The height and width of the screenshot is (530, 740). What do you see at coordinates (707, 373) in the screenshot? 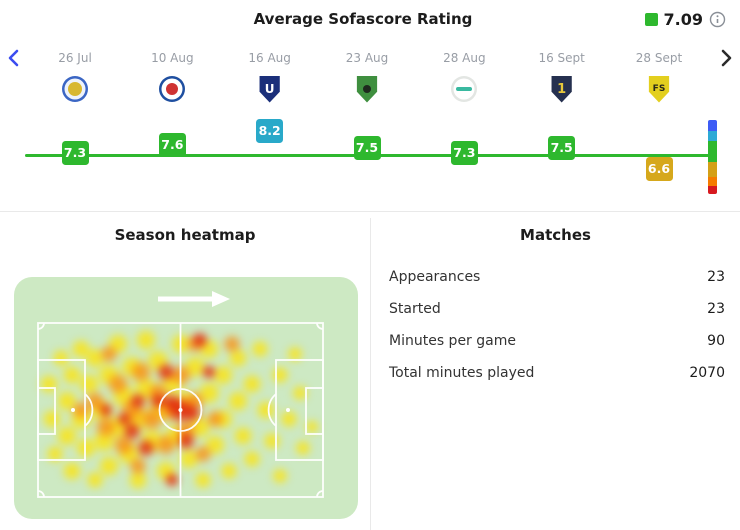
I see `match-stat-value: 2070` at bounding box center [707, 373].